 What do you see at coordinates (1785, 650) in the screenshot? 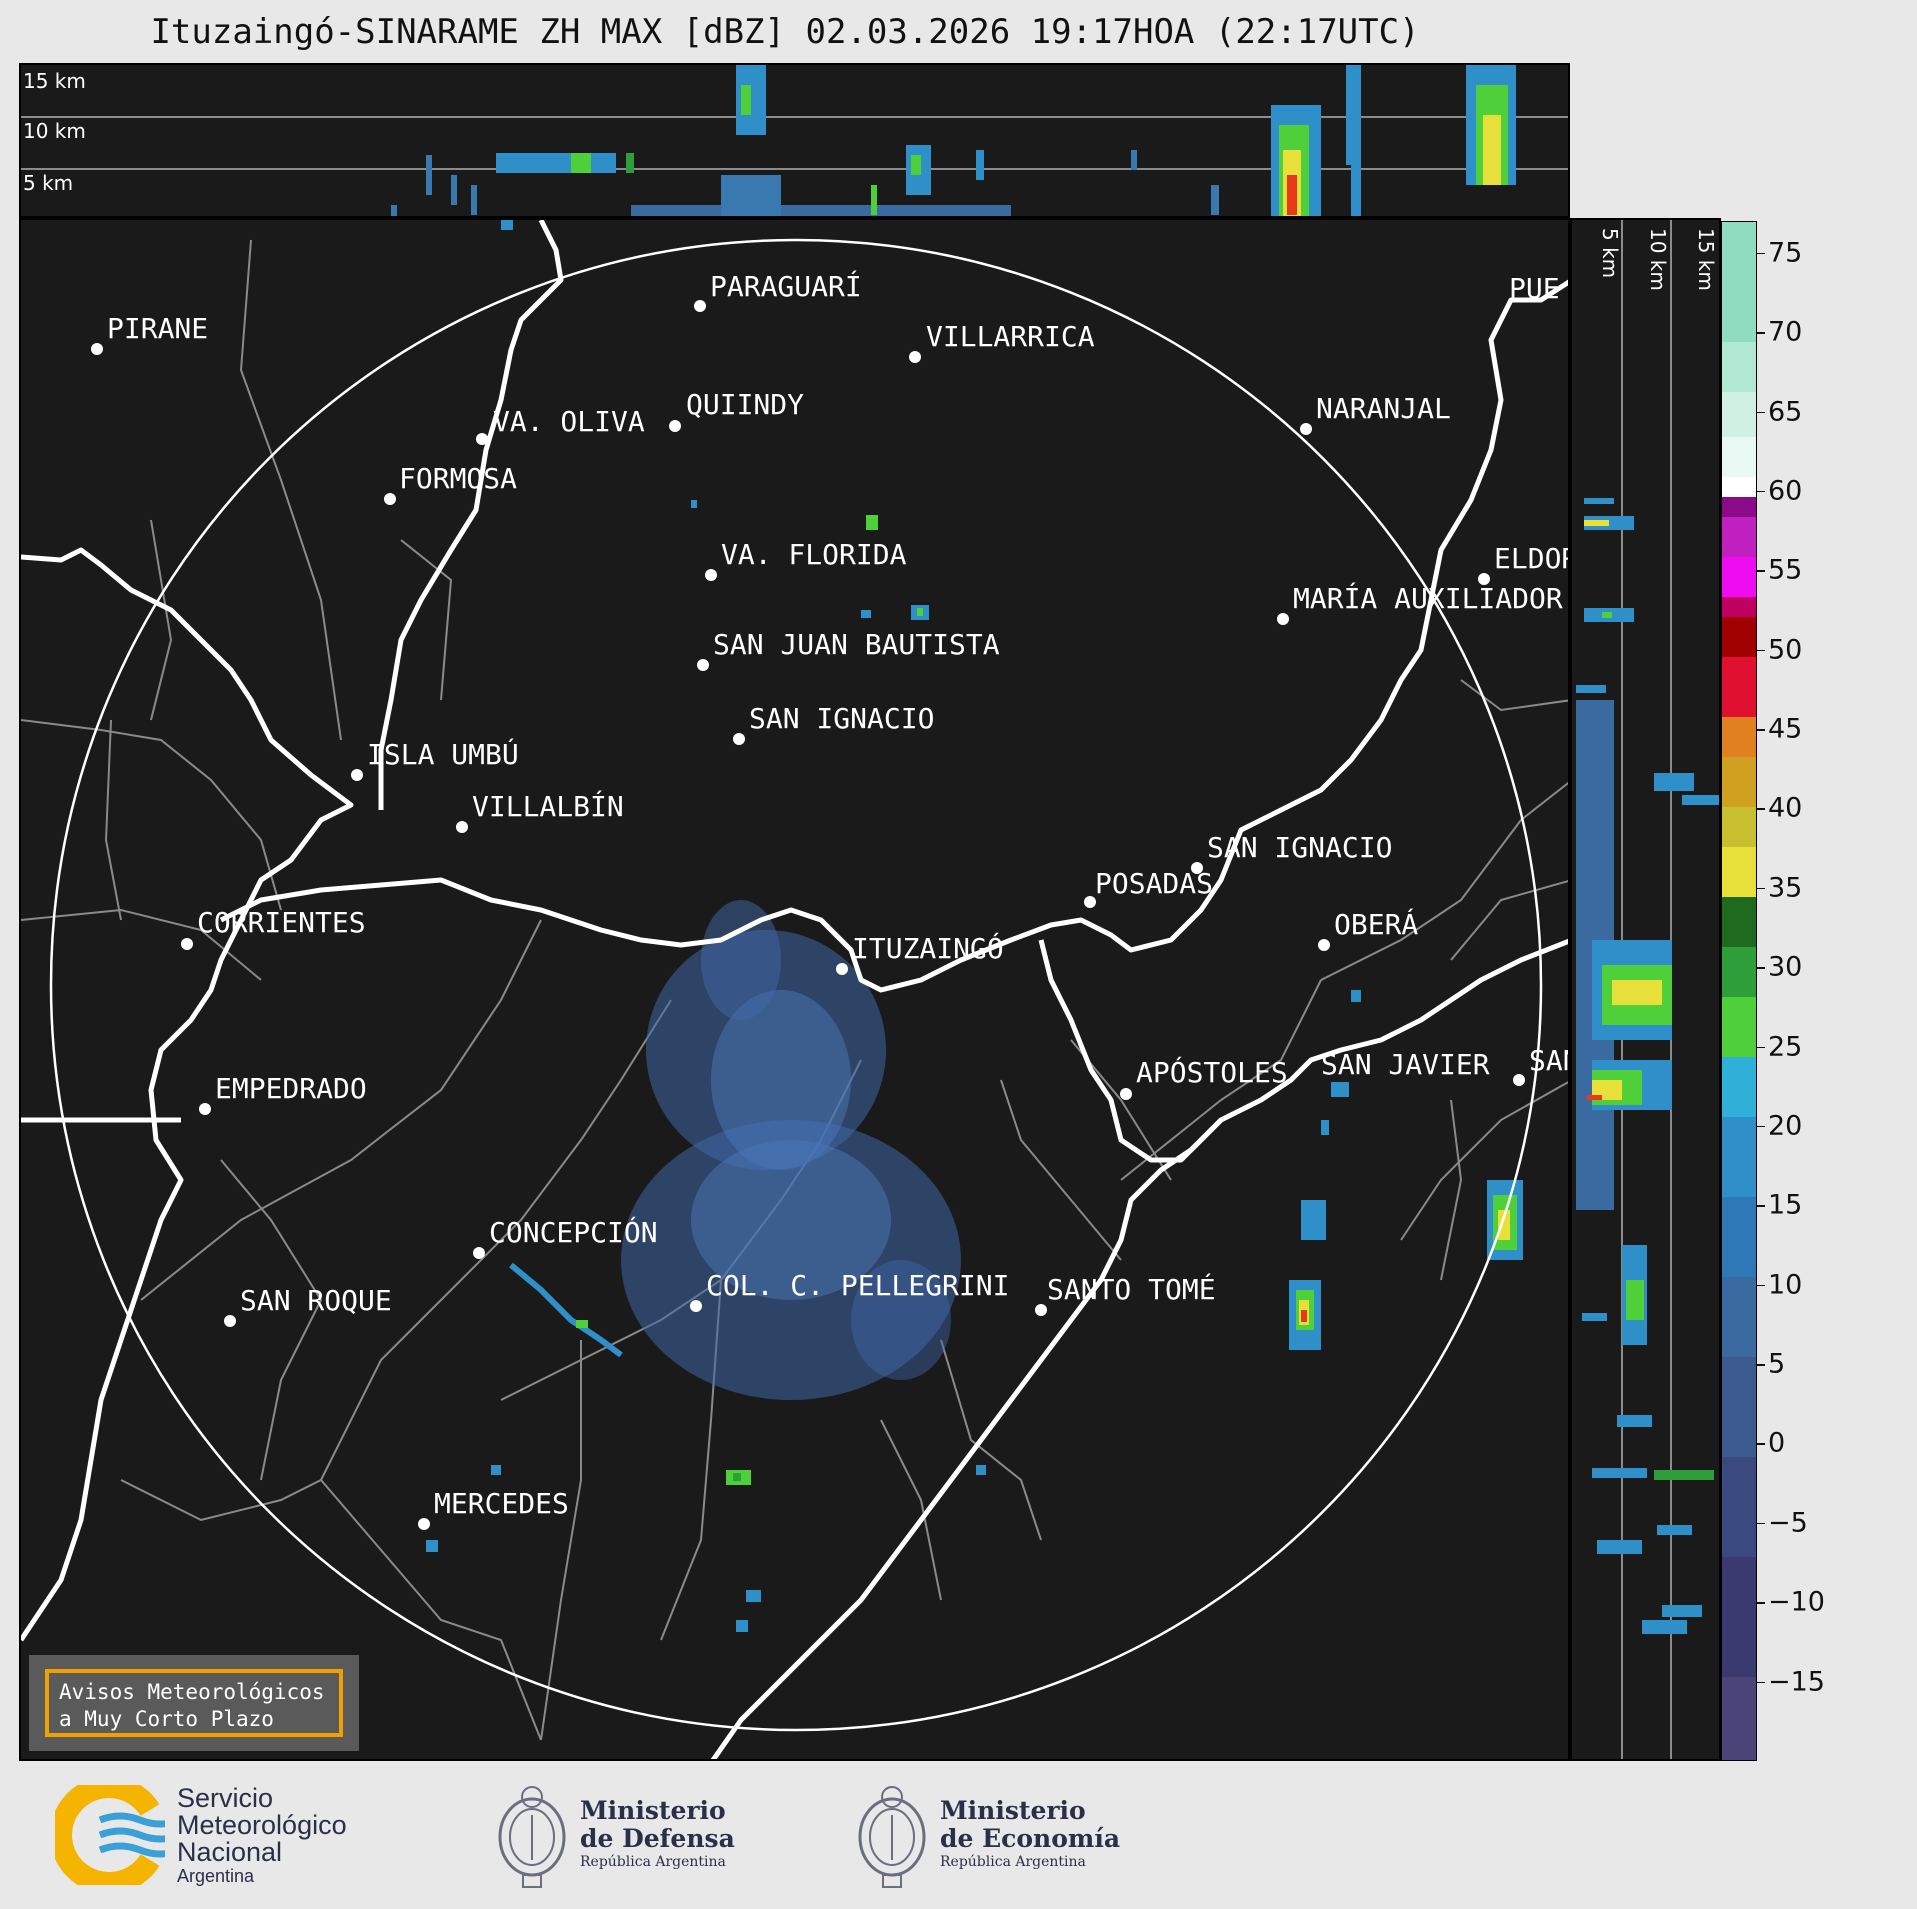
I see `colorbar-tick-label: 50` at bounding box center [1785, 650].